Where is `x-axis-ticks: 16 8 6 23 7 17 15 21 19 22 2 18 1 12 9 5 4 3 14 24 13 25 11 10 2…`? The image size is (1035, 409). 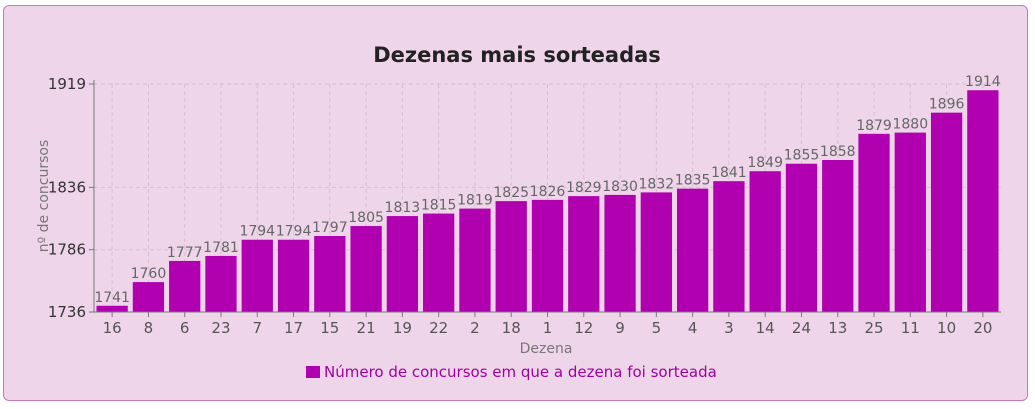
x-axis-ticks: 16 8 6 23 7 17 15 21 19 22 2 18 1 12 9 5 4 3 14 24 13 25 11 10 2… is located at coordinates (547, 324).